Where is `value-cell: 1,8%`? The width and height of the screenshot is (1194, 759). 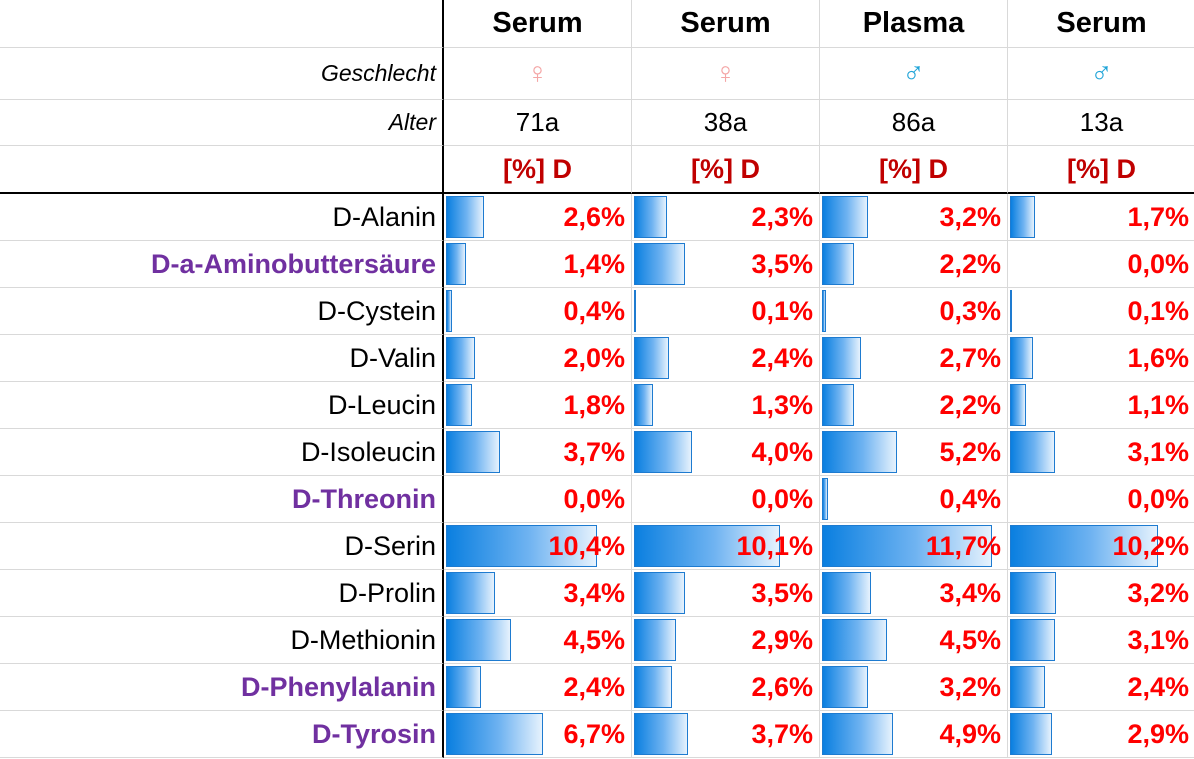
value-cell: 1,8% is located at coordinates (538, 405).